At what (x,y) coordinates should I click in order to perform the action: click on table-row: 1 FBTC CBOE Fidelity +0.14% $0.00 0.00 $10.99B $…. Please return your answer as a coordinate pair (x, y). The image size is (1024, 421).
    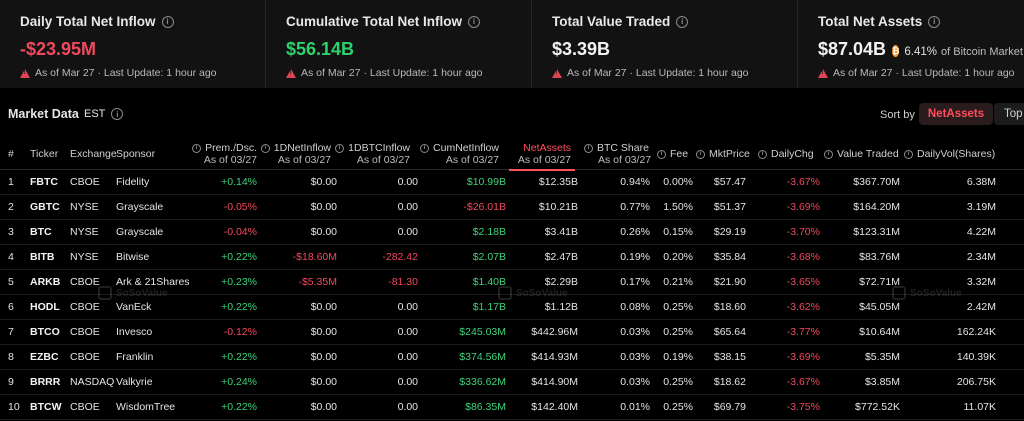
    Looking at the image, I should click on (512, 182).